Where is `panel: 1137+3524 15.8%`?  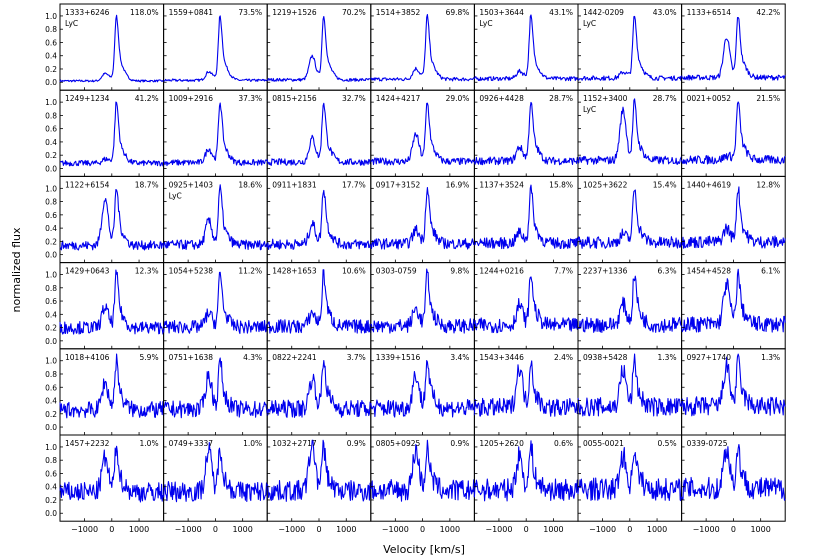
panel: 1137+3524 15.8% is located at coordinates (526, 219).